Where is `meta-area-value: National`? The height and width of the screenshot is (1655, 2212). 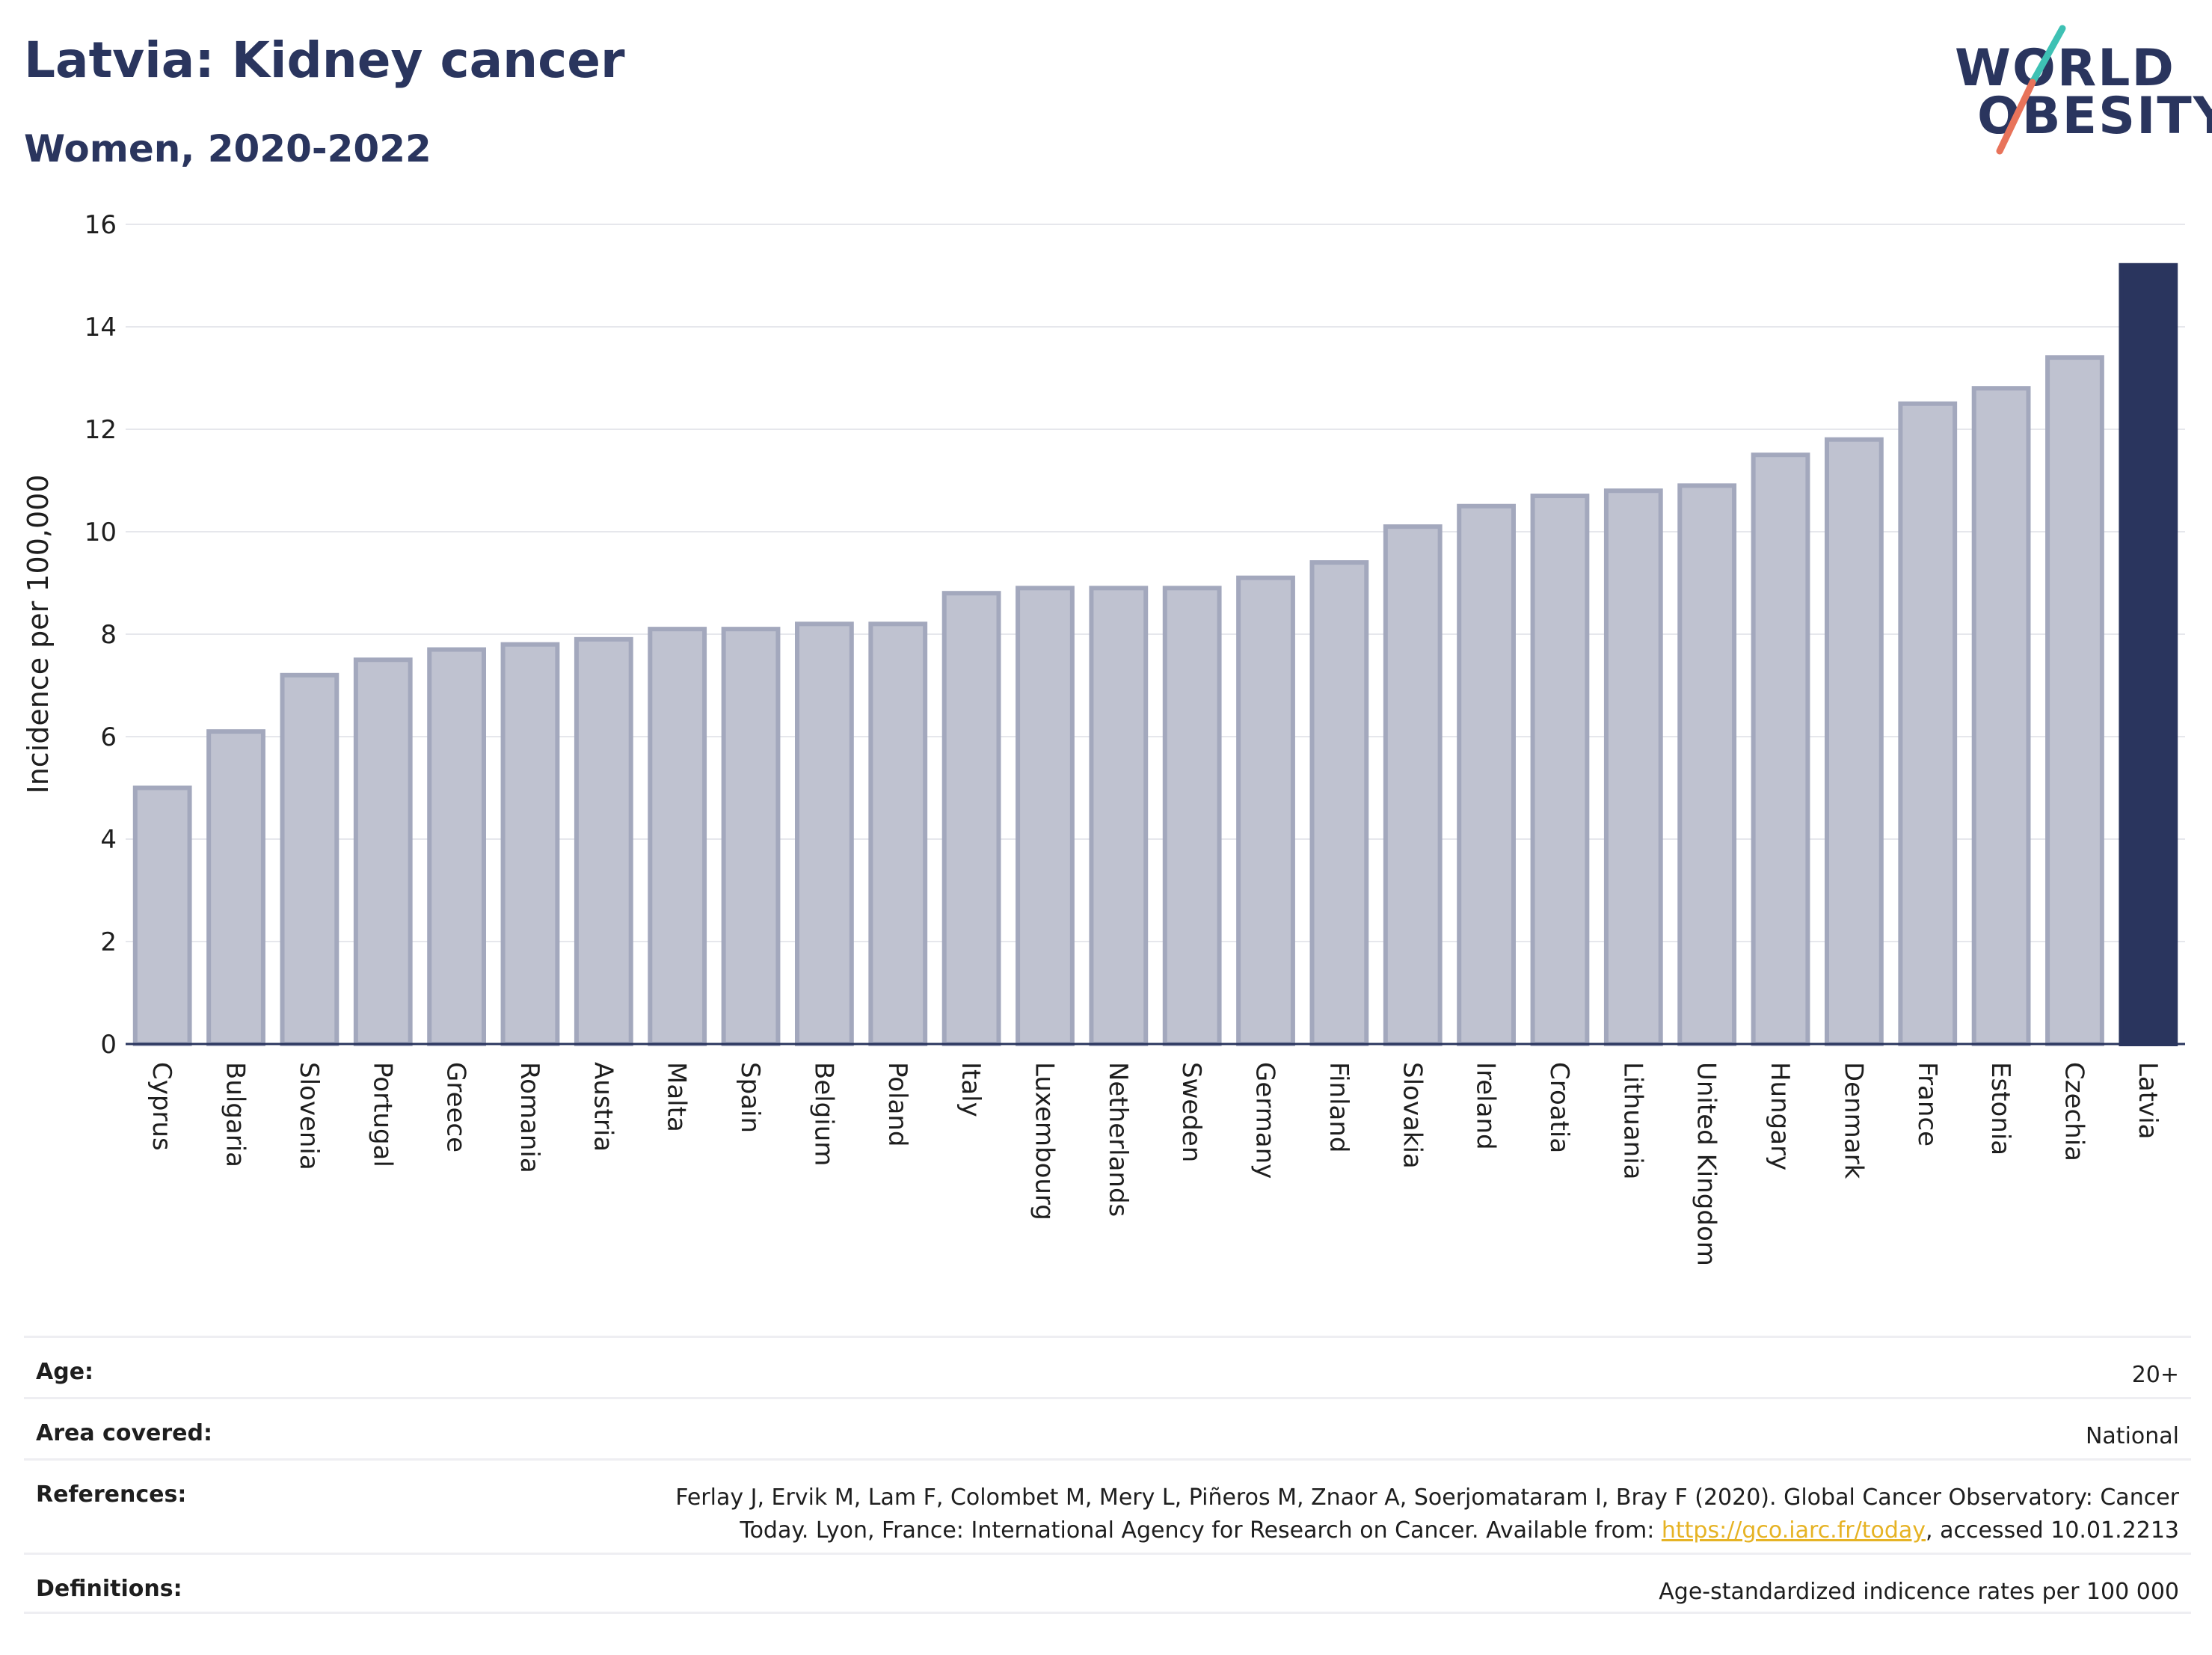 meta-area-value: National is located at coordinates (2132, 1436).